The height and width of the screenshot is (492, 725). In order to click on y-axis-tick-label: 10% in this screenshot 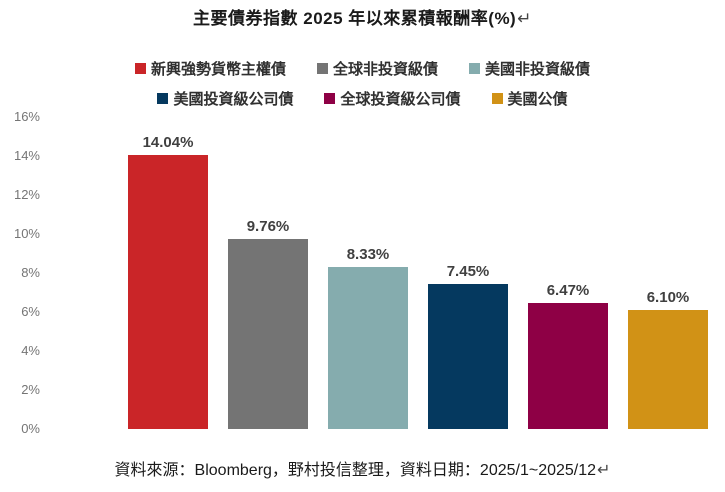, I will do `click(26, 233)`.